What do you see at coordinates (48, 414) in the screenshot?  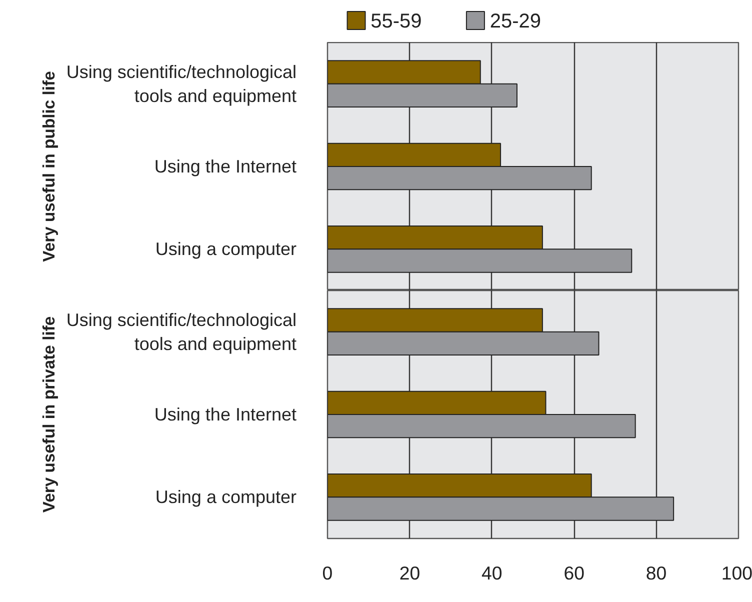 I see `y-axis-title: Very useful in private life` at bounding box center [48, 414].